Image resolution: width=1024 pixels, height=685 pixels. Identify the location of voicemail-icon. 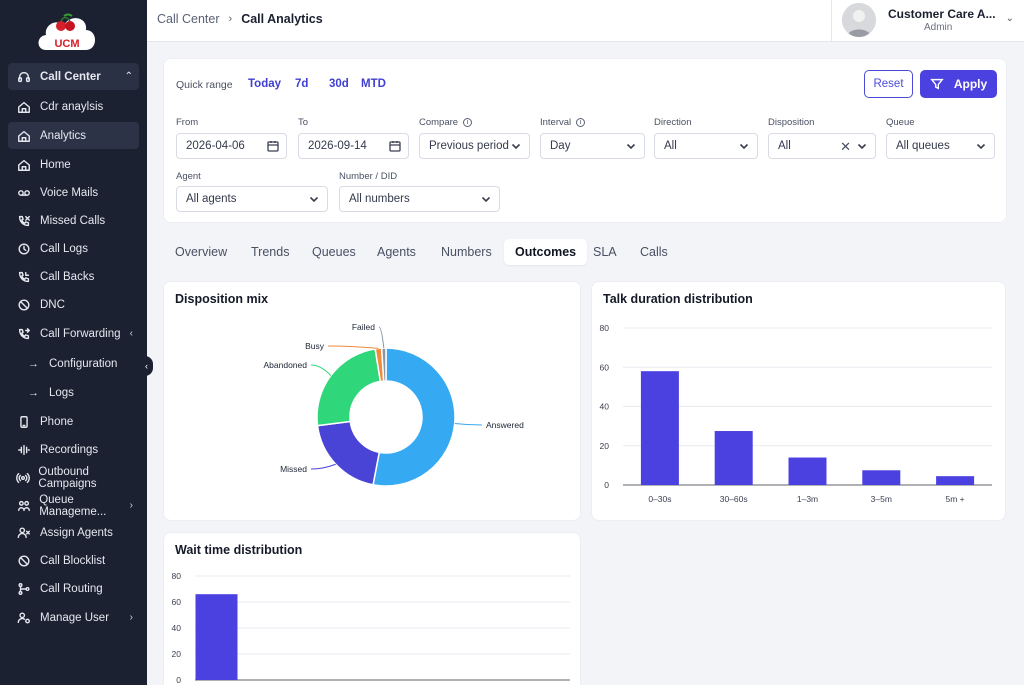
(24, 193).